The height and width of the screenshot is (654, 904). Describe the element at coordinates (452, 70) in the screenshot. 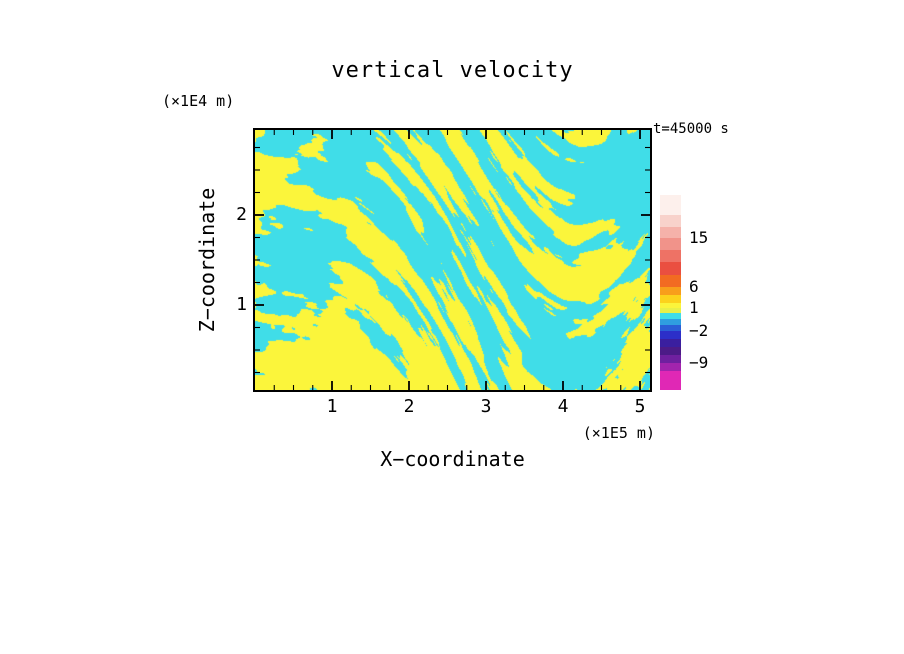

I see `plot-title: vertical velocity` at that location.